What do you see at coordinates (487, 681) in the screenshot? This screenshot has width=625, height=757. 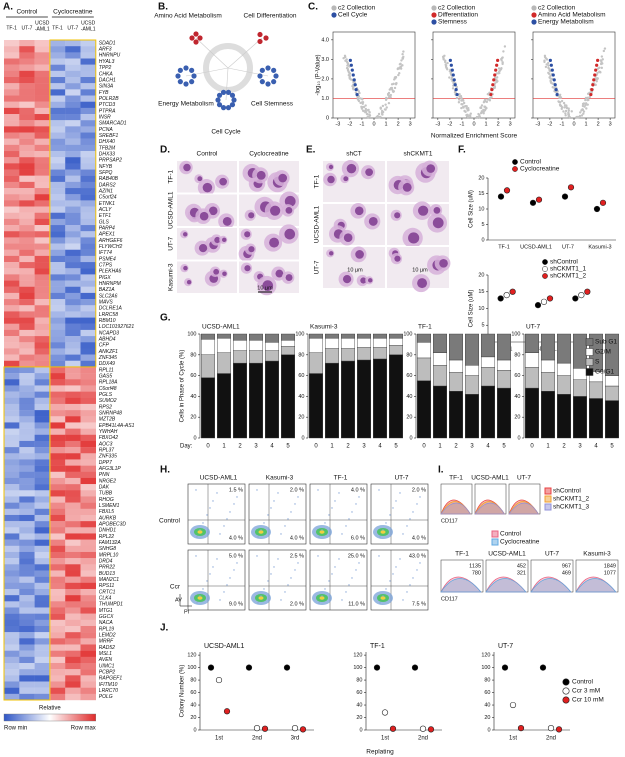 I see `y-tick-label: 80` at bounding box center [487, 681].